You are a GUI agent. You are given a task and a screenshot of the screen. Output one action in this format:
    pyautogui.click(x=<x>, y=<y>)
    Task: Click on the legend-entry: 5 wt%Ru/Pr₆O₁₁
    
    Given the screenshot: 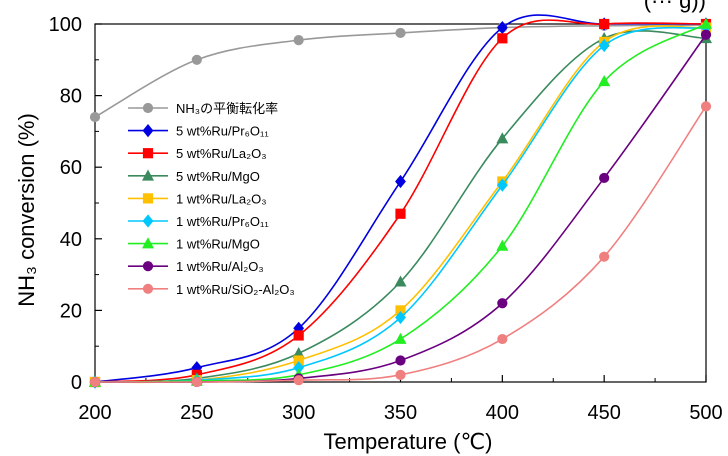 What is the action you would take?
    pyautogui.click(x=198, y=131)
    